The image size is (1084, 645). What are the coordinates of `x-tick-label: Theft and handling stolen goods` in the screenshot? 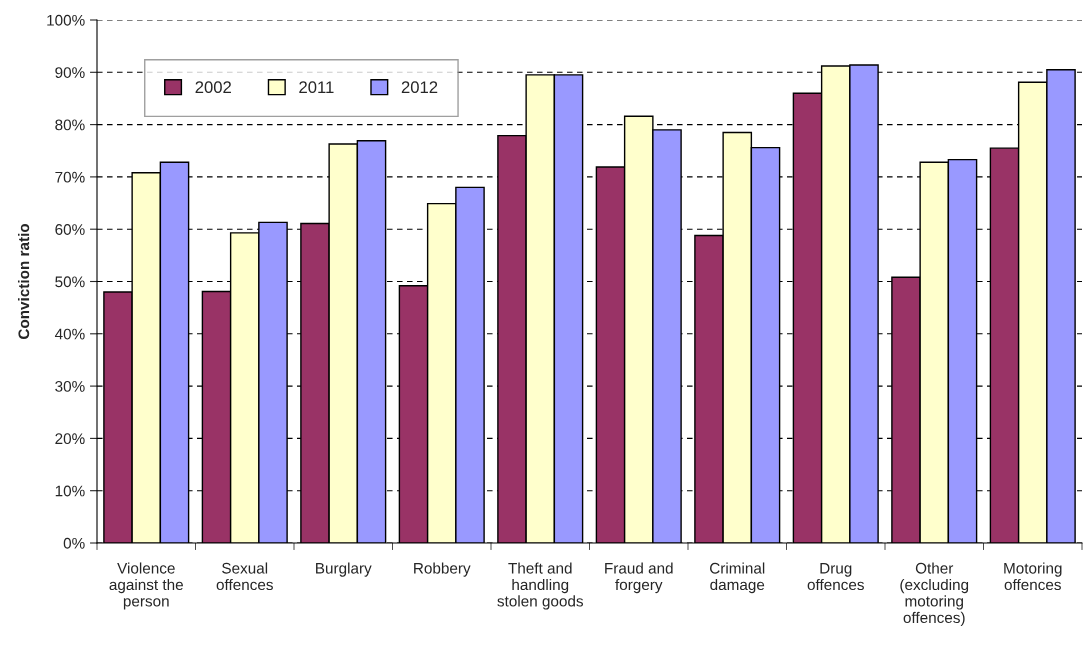 It's located at (540, 586).